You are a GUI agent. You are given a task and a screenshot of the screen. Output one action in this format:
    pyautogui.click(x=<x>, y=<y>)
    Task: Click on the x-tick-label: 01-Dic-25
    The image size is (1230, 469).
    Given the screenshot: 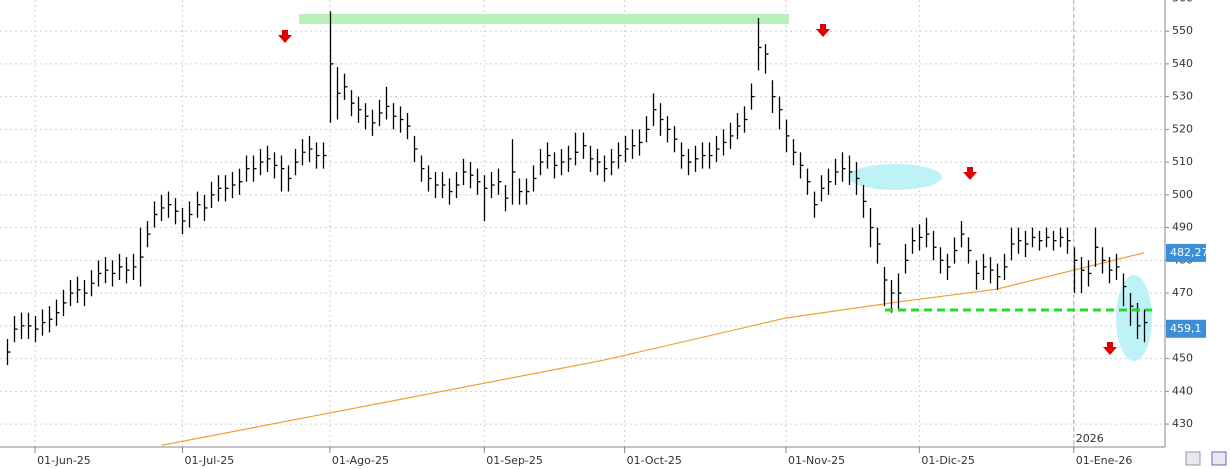 What is the action you would take?
    pyautogui.click(x=948, y=460)
    